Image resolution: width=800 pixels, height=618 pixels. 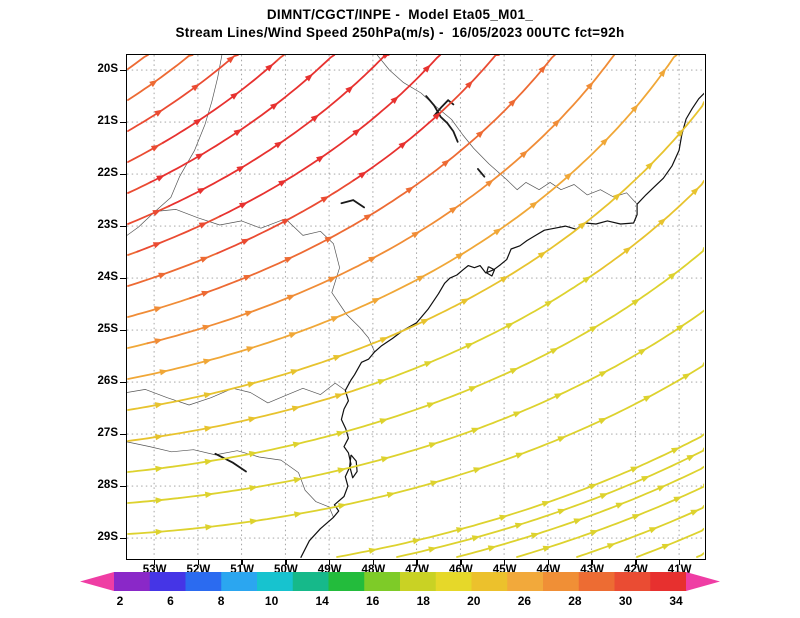 I want to click on wind-speed-colorbar, so click(x=400, y=581).